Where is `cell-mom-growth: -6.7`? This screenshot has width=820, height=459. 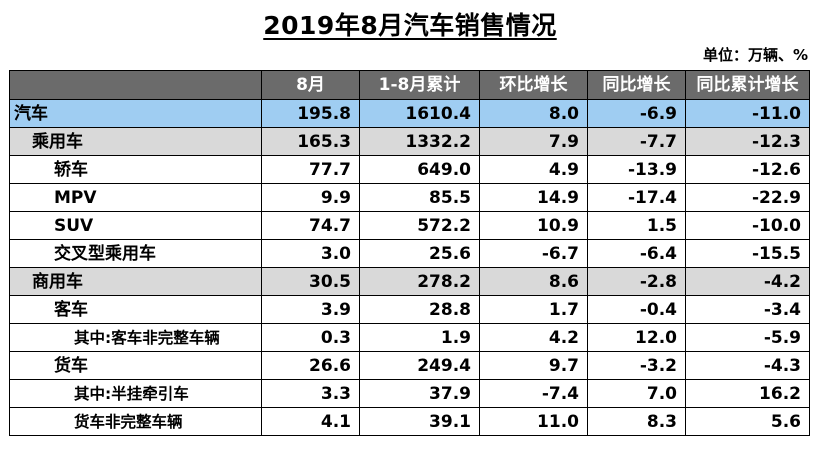
cell-mom-growth: -6.7 is located at coordinates (533, 253).